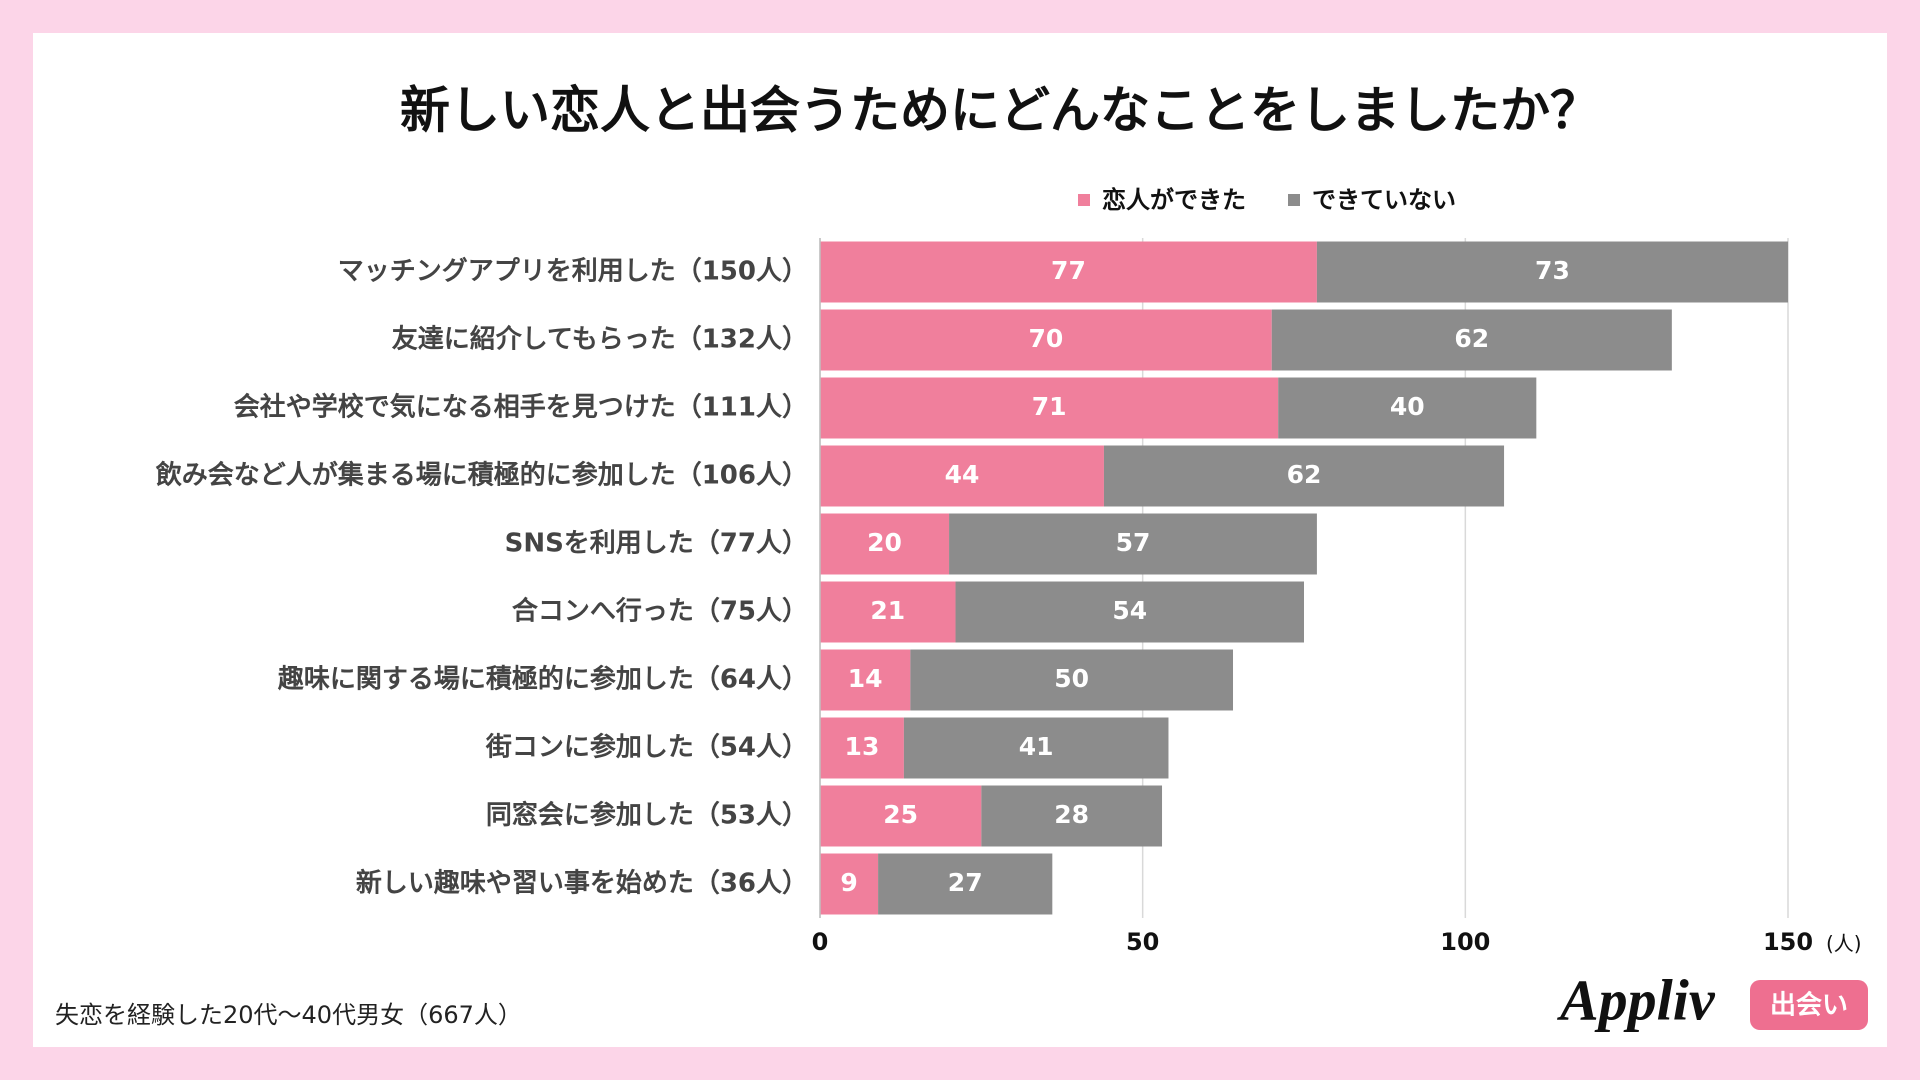  I want to click on value-label: 27, so click(965, 882).